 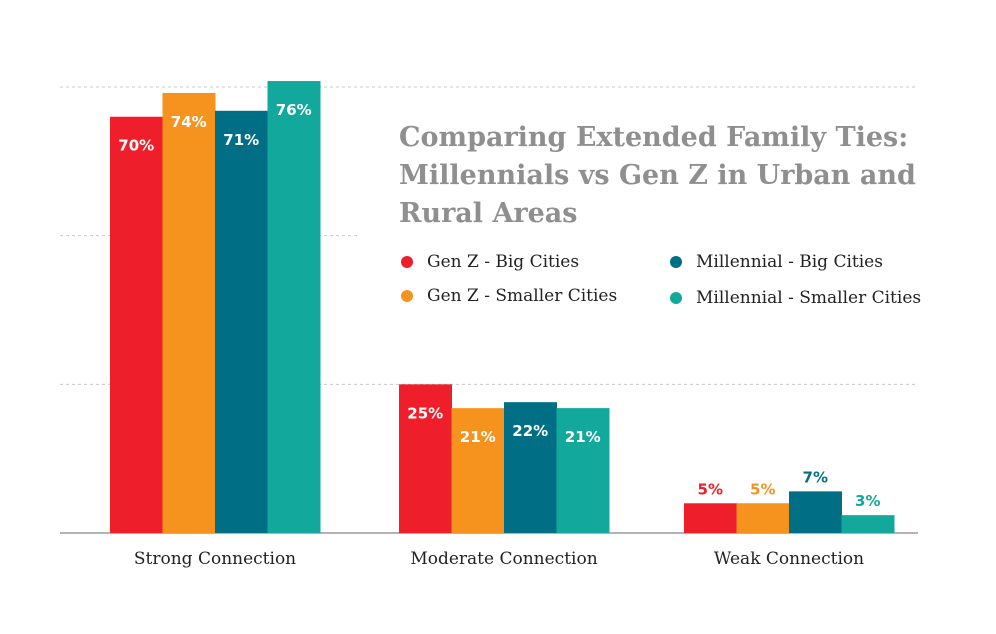 What do you see at coordinates (530, 431) in the screenshot?
I see `data-label: 22%` at bounding box center [530, 431].